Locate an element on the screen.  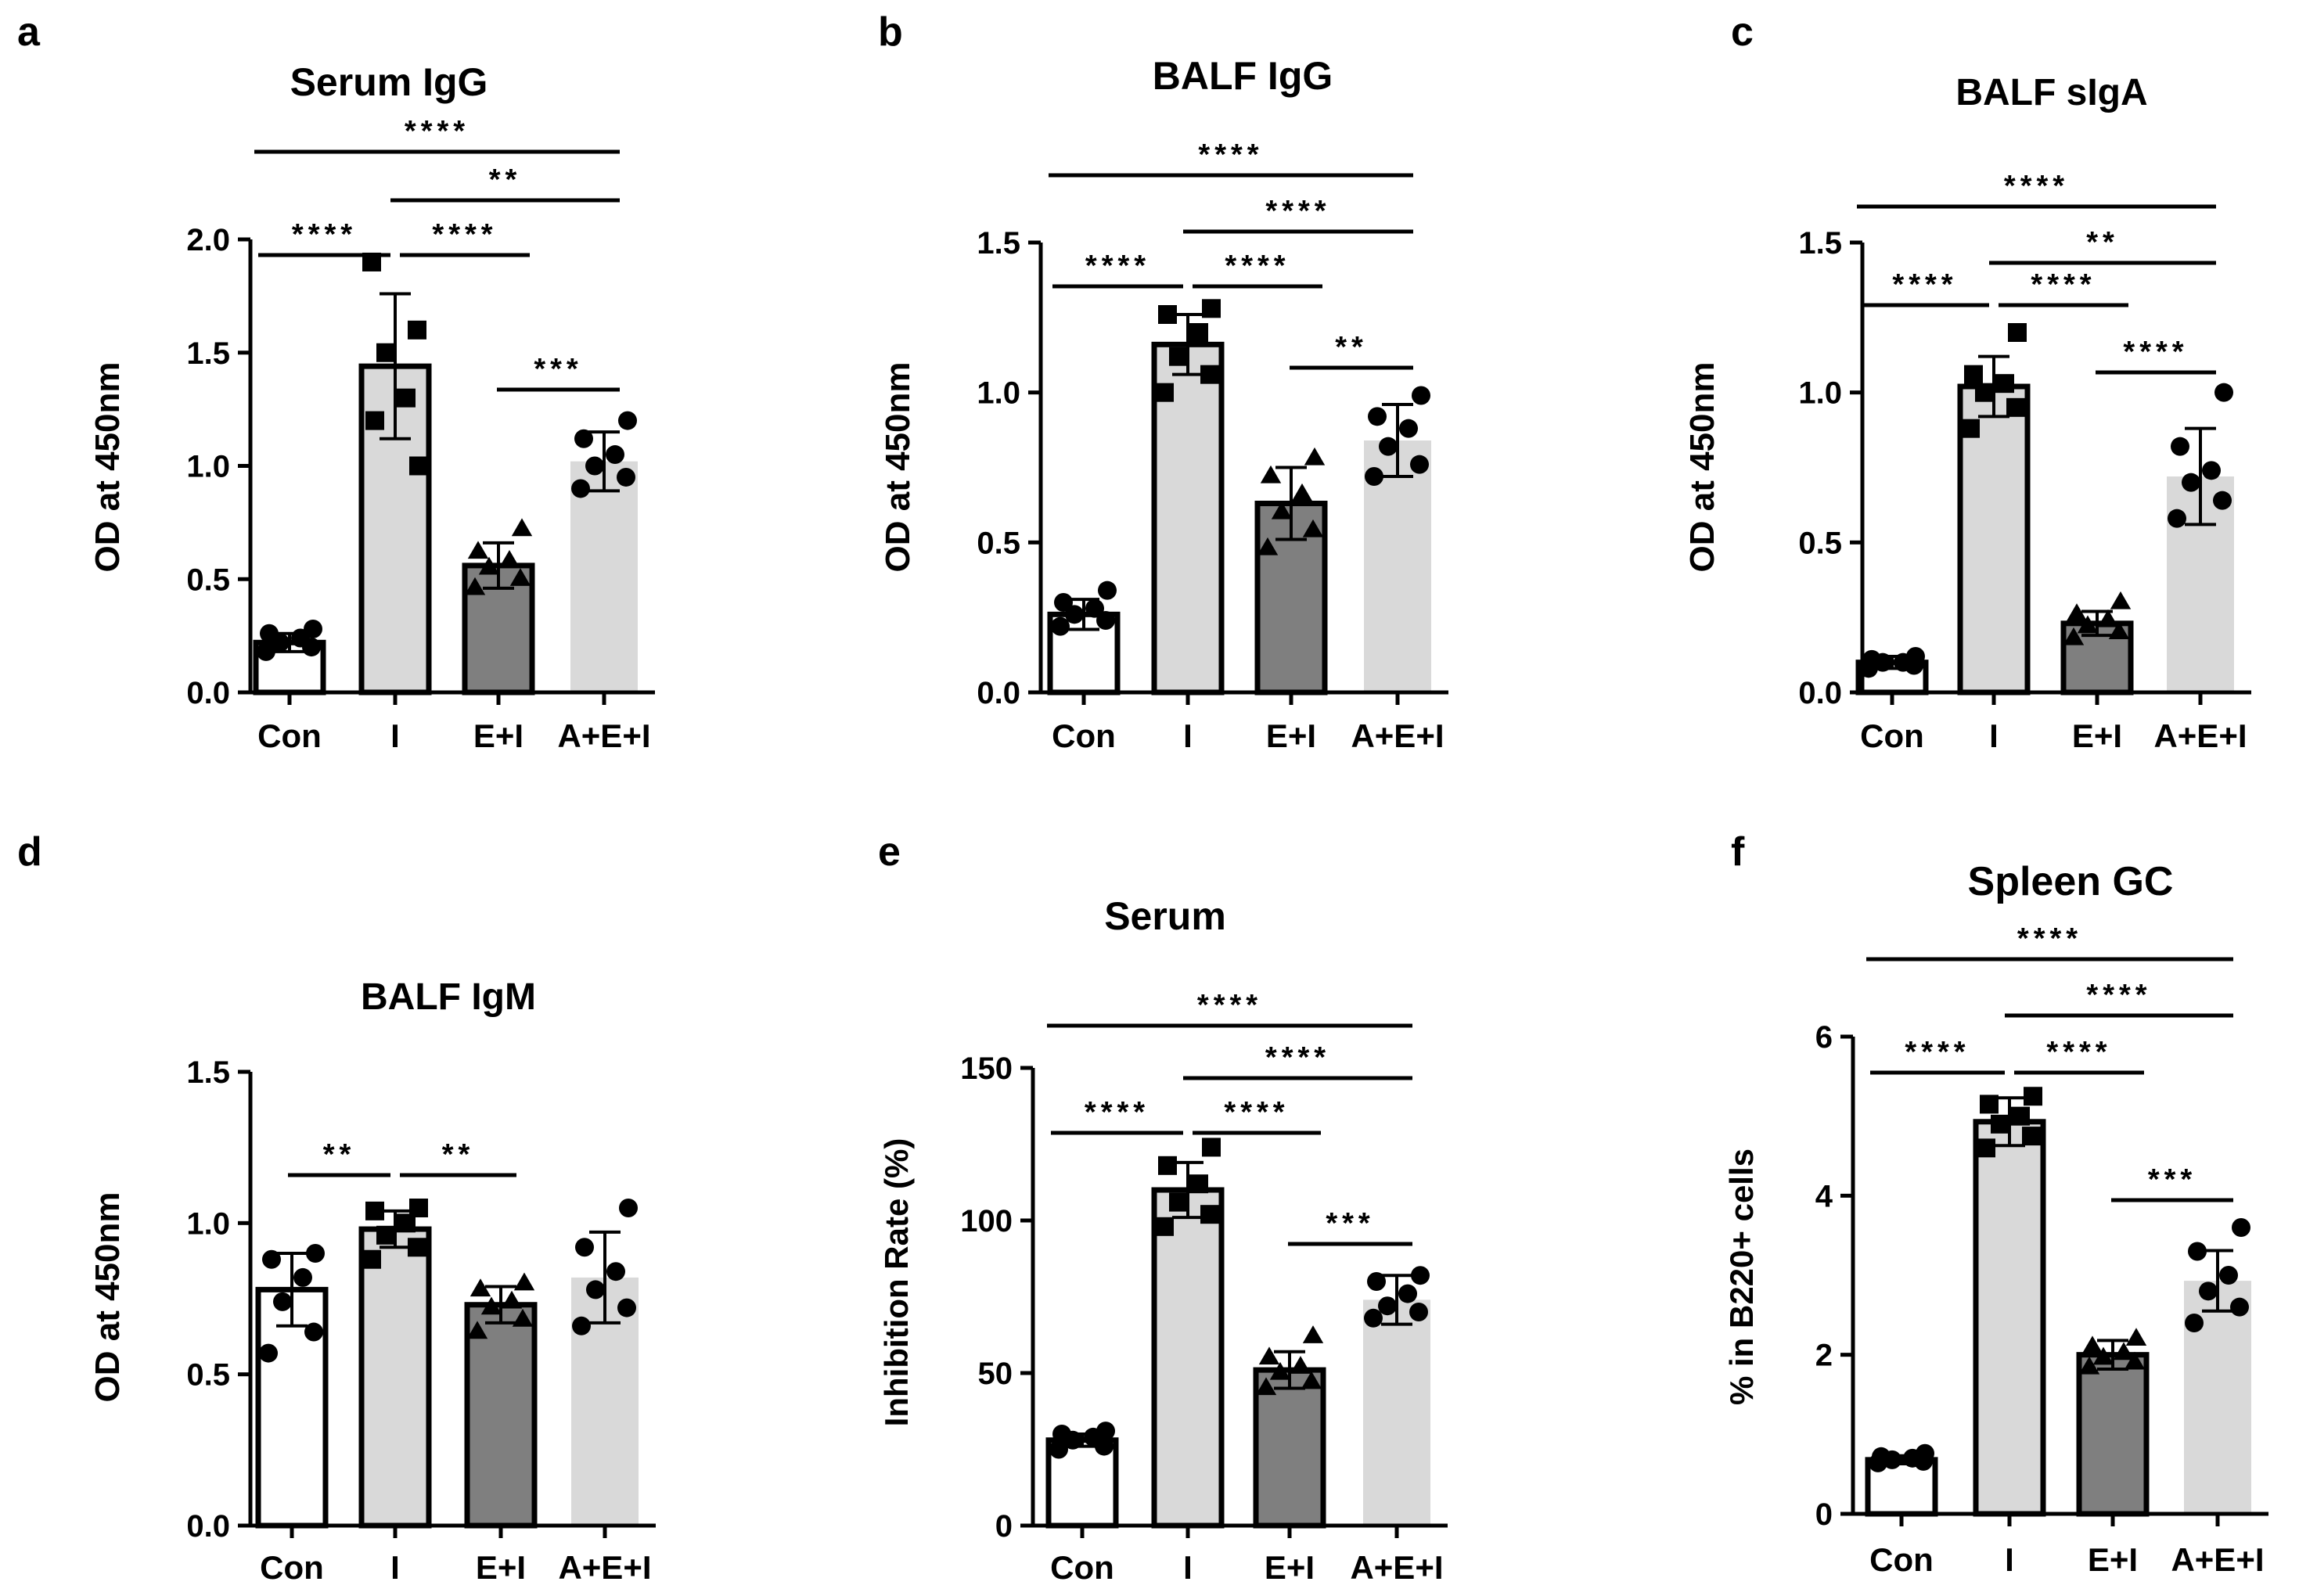
panel-b-xtick-label: I is located at coordinates (1188, 735).